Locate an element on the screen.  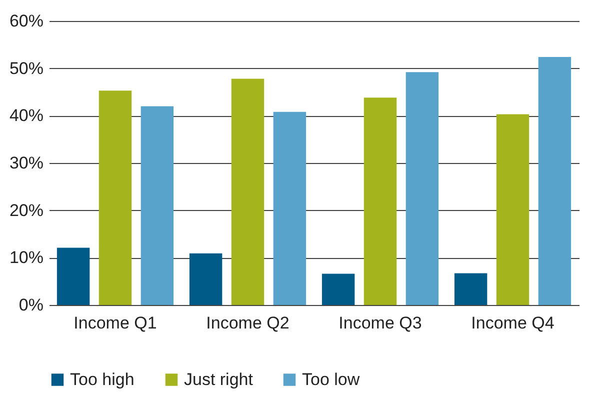
y-tick-label: 30% is located at coordinates (26, 163).